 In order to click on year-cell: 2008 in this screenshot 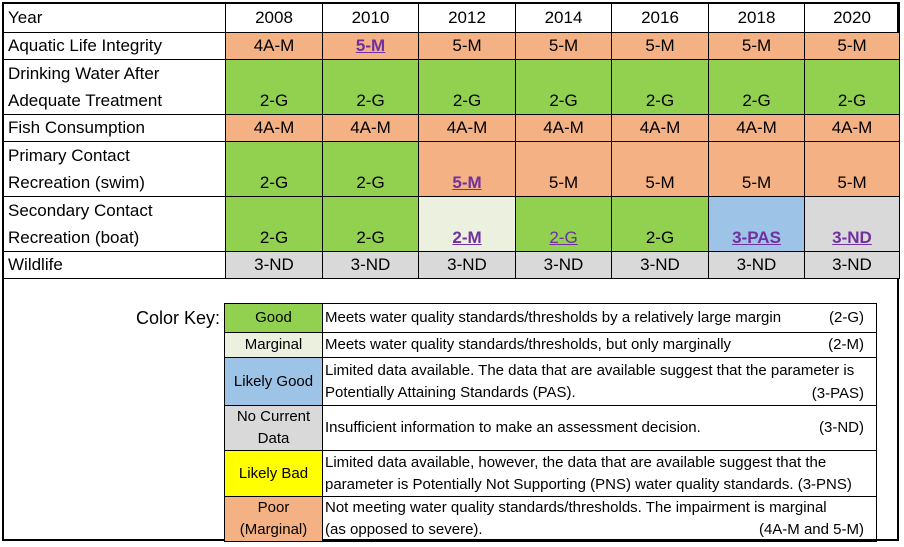, I will do `click(274, 17)`.